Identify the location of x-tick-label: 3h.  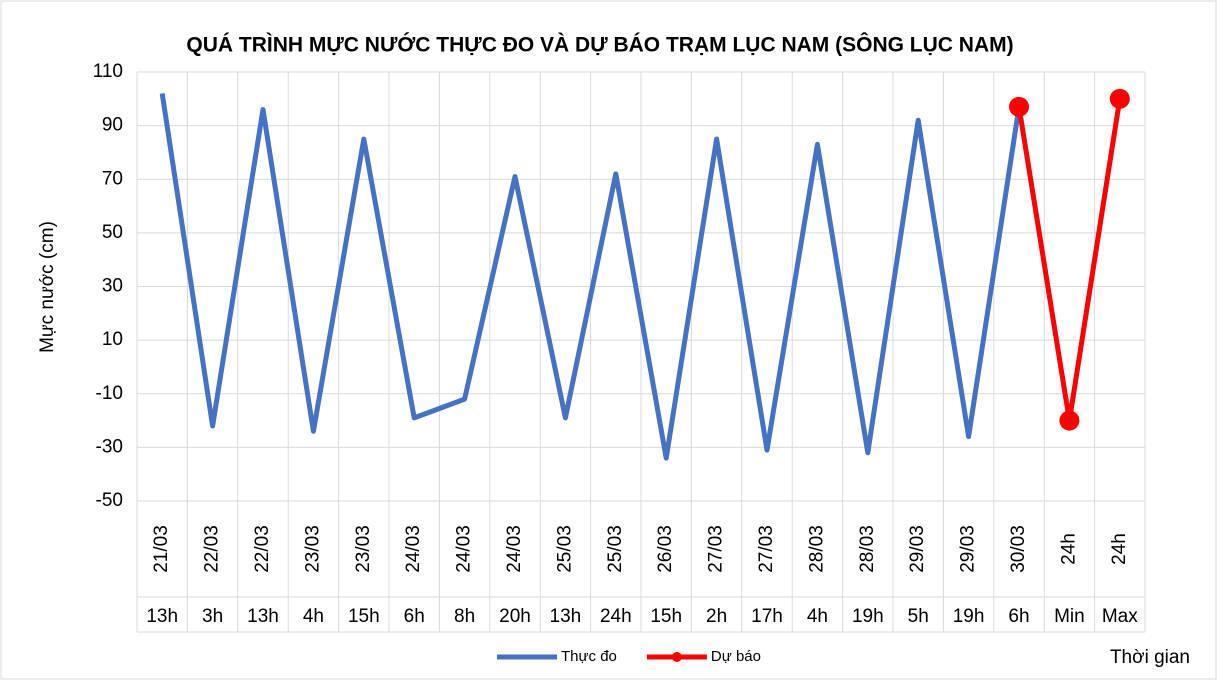
(212, 616).